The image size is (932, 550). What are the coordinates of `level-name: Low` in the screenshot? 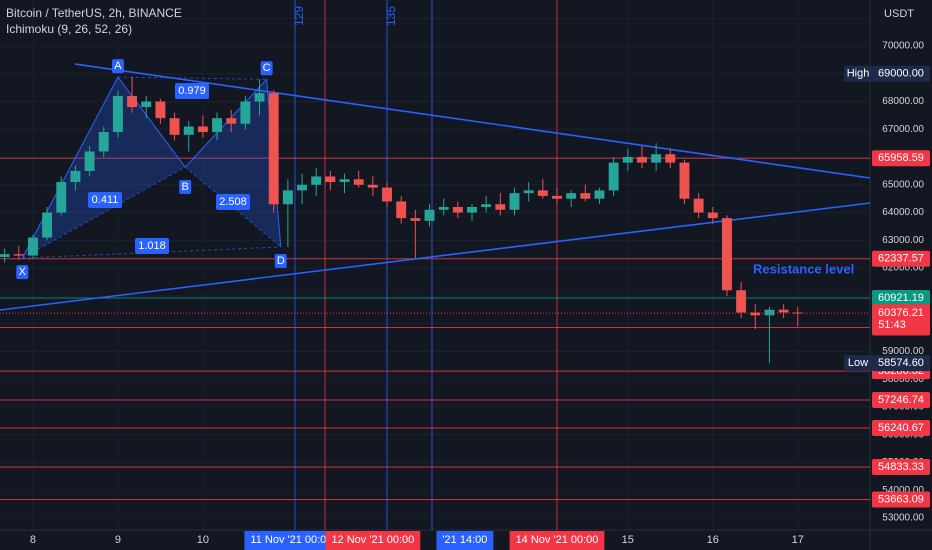 It's located at (858, 363).